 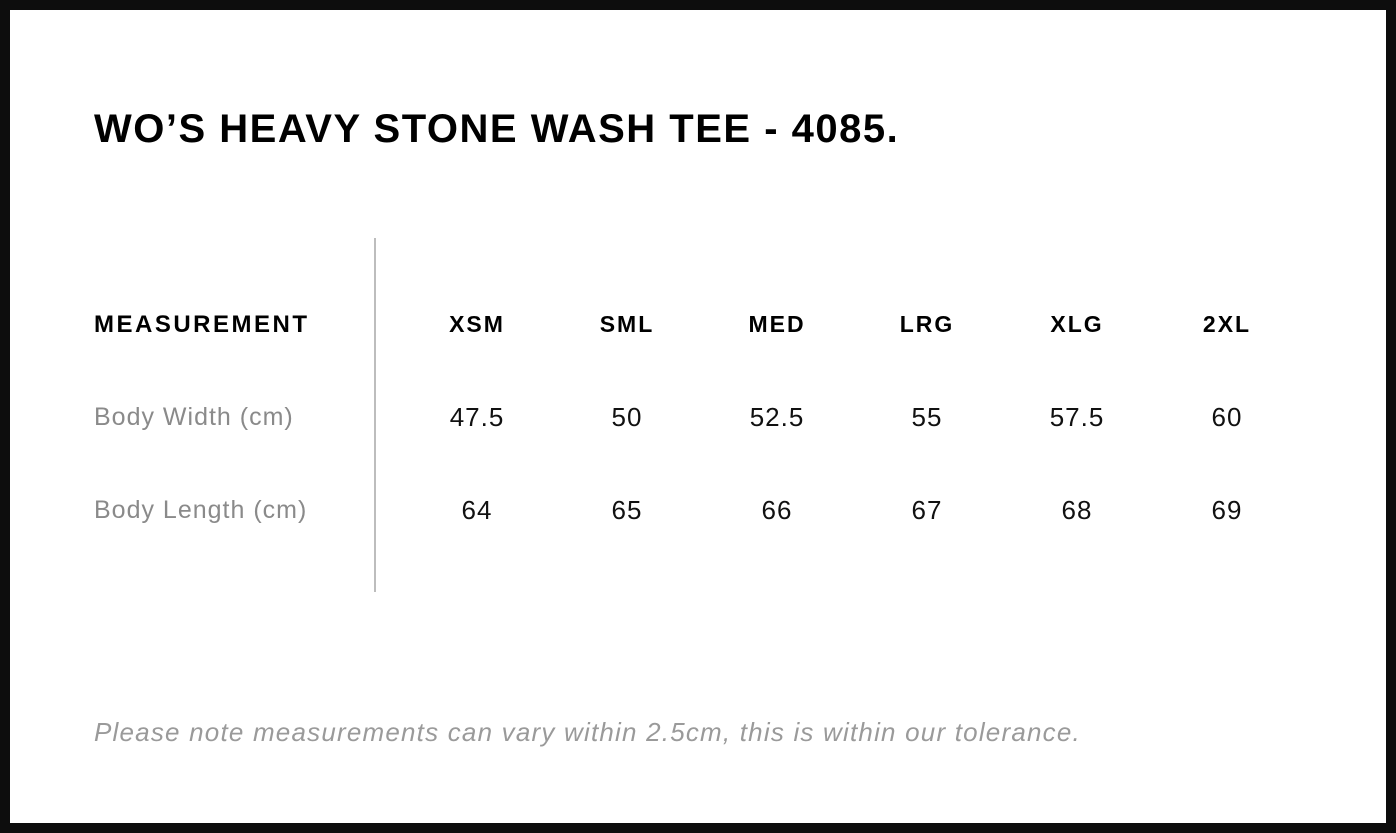 I want to click on body-length-lrg: 67, so click(x=927, y=510).